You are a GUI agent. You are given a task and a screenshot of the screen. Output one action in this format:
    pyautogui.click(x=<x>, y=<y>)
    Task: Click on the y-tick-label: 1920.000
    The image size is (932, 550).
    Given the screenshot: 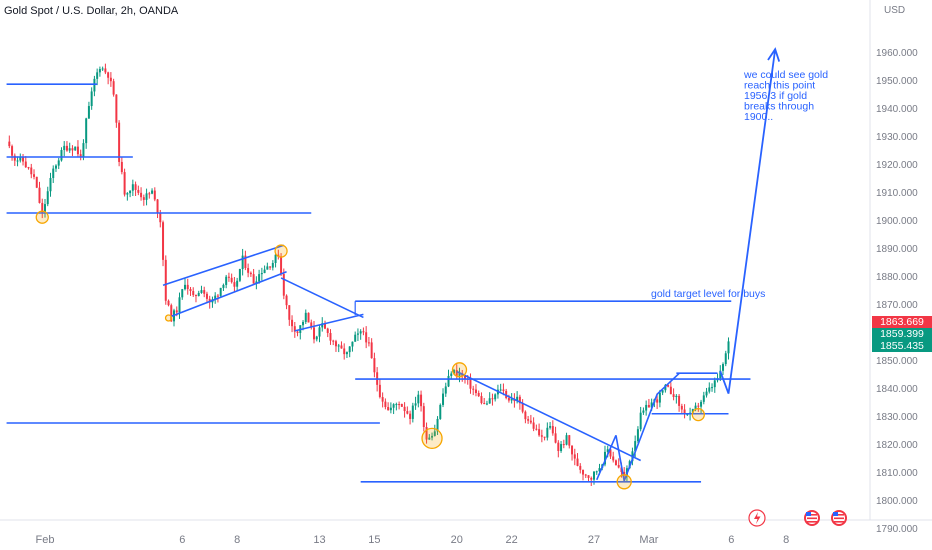 What is the action you would take?
    pyautogui.click(x=897, y=165)
    